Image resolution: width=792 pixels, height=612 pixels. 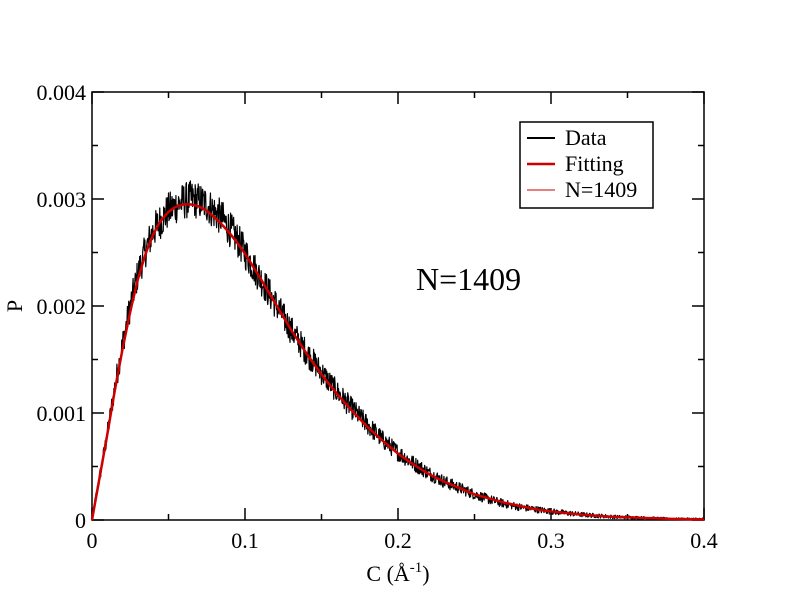 I want to click on x-tick-label: 0.2, so click(x=398, y=540).